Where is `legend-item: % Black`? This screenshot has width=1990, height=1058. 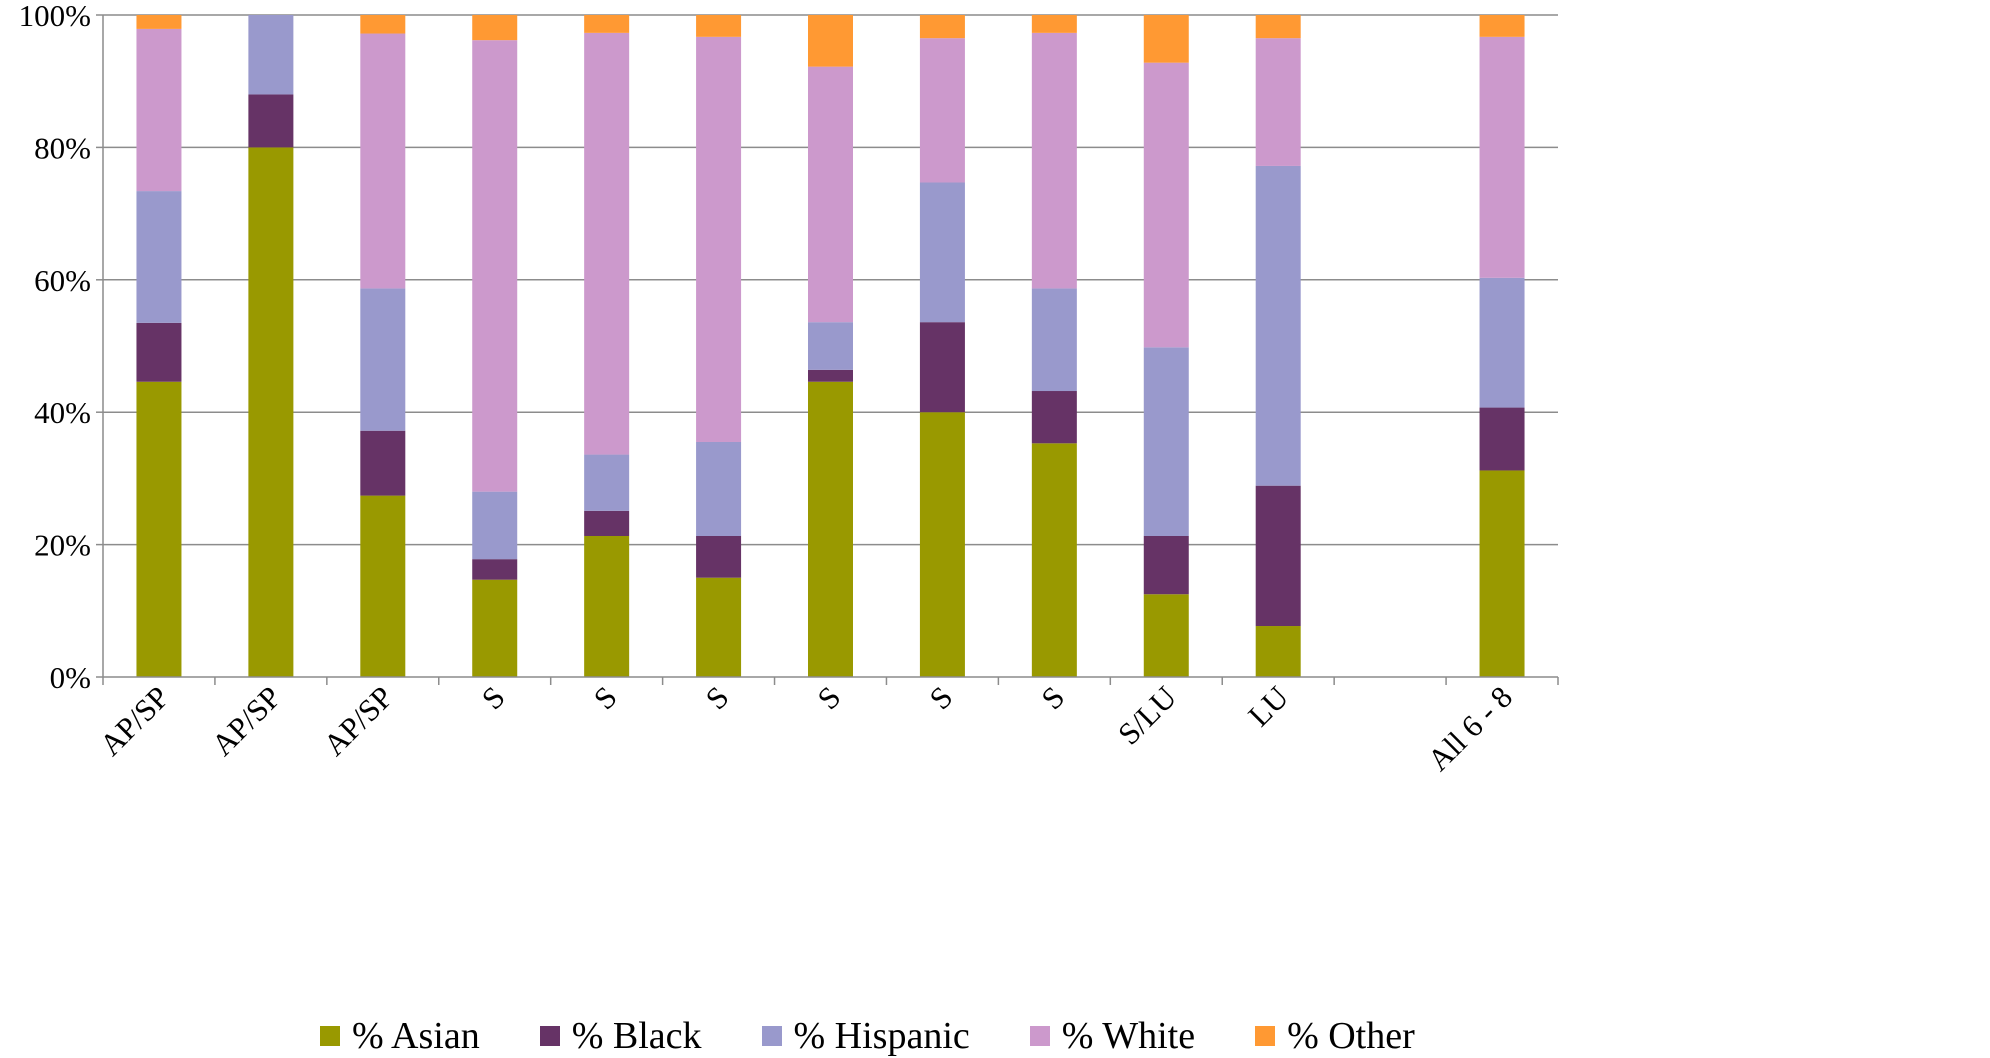
legend-item: % Black is located at coordinates (620, 1036).